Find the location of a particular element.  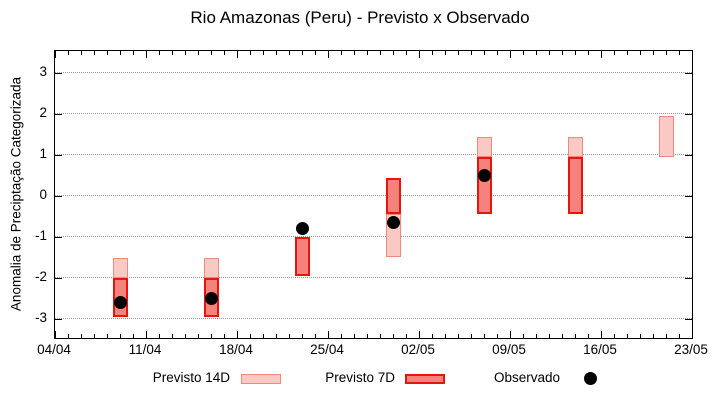

legend-label-previsto7: Previsto 7D is located at coordinates (360, 377).